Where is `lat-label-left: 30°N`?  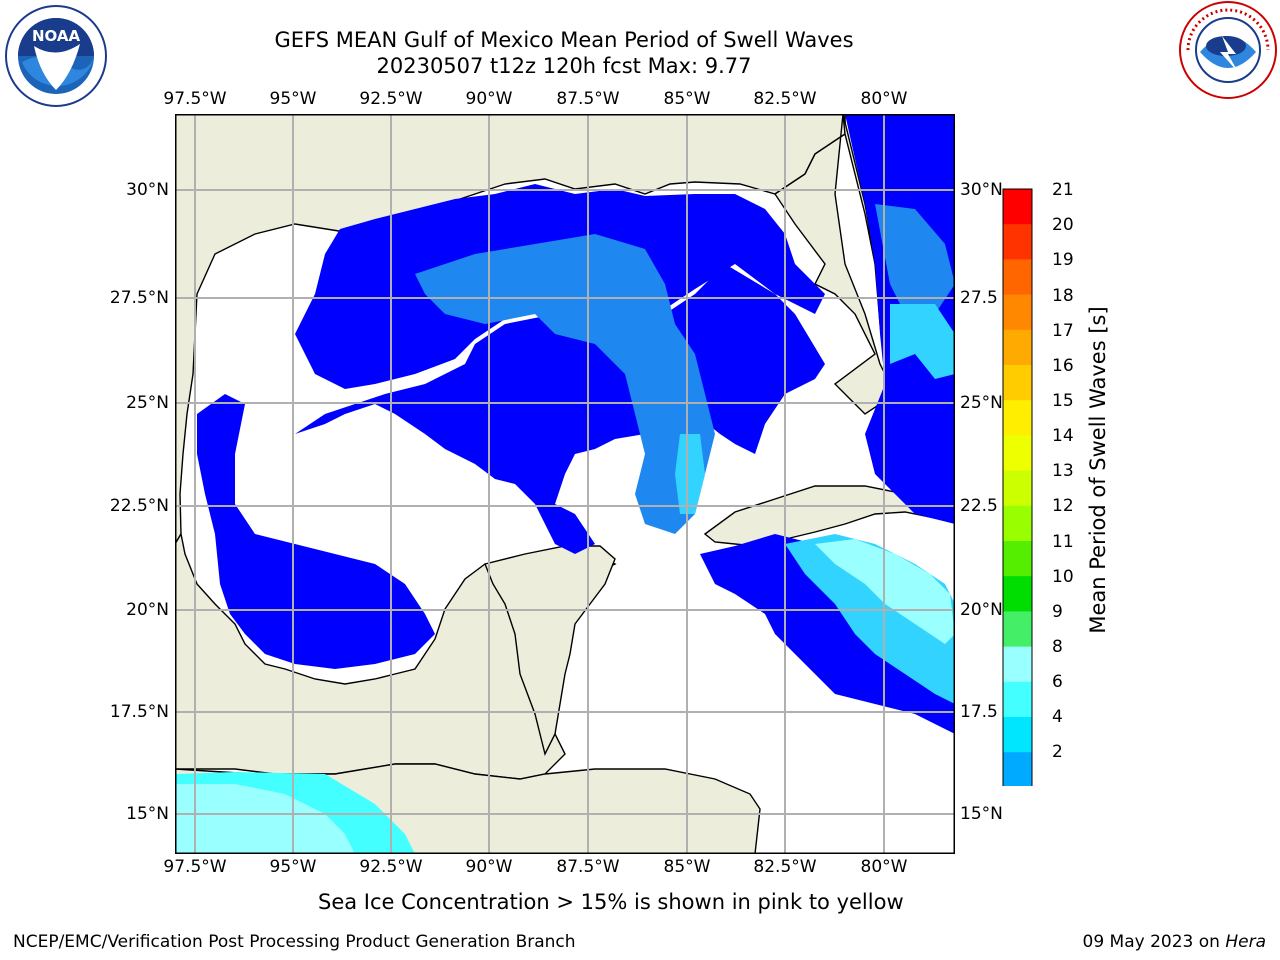
lat-label-left: 30°N is located at coordinates (147, 190).